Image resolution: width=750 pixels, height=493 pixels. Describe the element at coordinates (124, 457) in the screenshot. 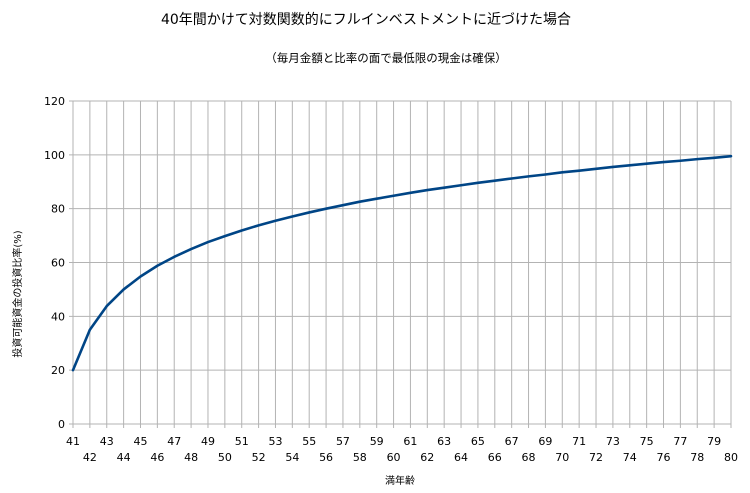

I see `x-tick-label: 44` at that location.